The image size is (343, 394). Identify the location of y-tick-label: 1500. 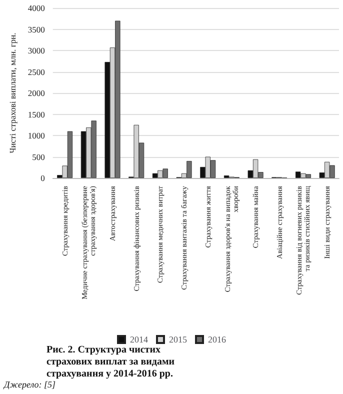
(36, 114).